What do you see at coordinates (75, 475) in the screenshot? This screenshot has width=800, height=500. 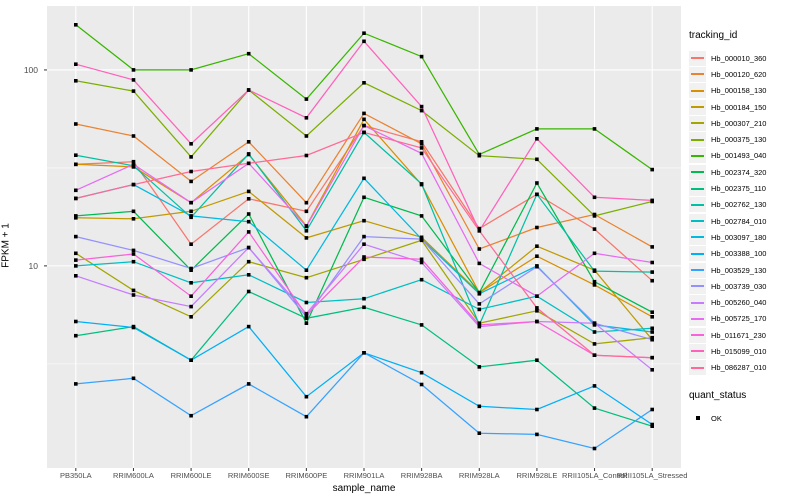 I see `x-tick-label: PB350LA` at bounding box center [75, 475].